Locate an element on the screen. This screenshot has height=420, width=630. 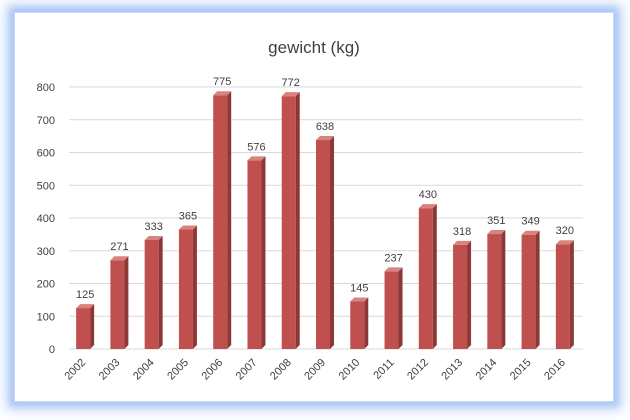
chart-title: gewicht (kg) is located at coordinates (314, 47).